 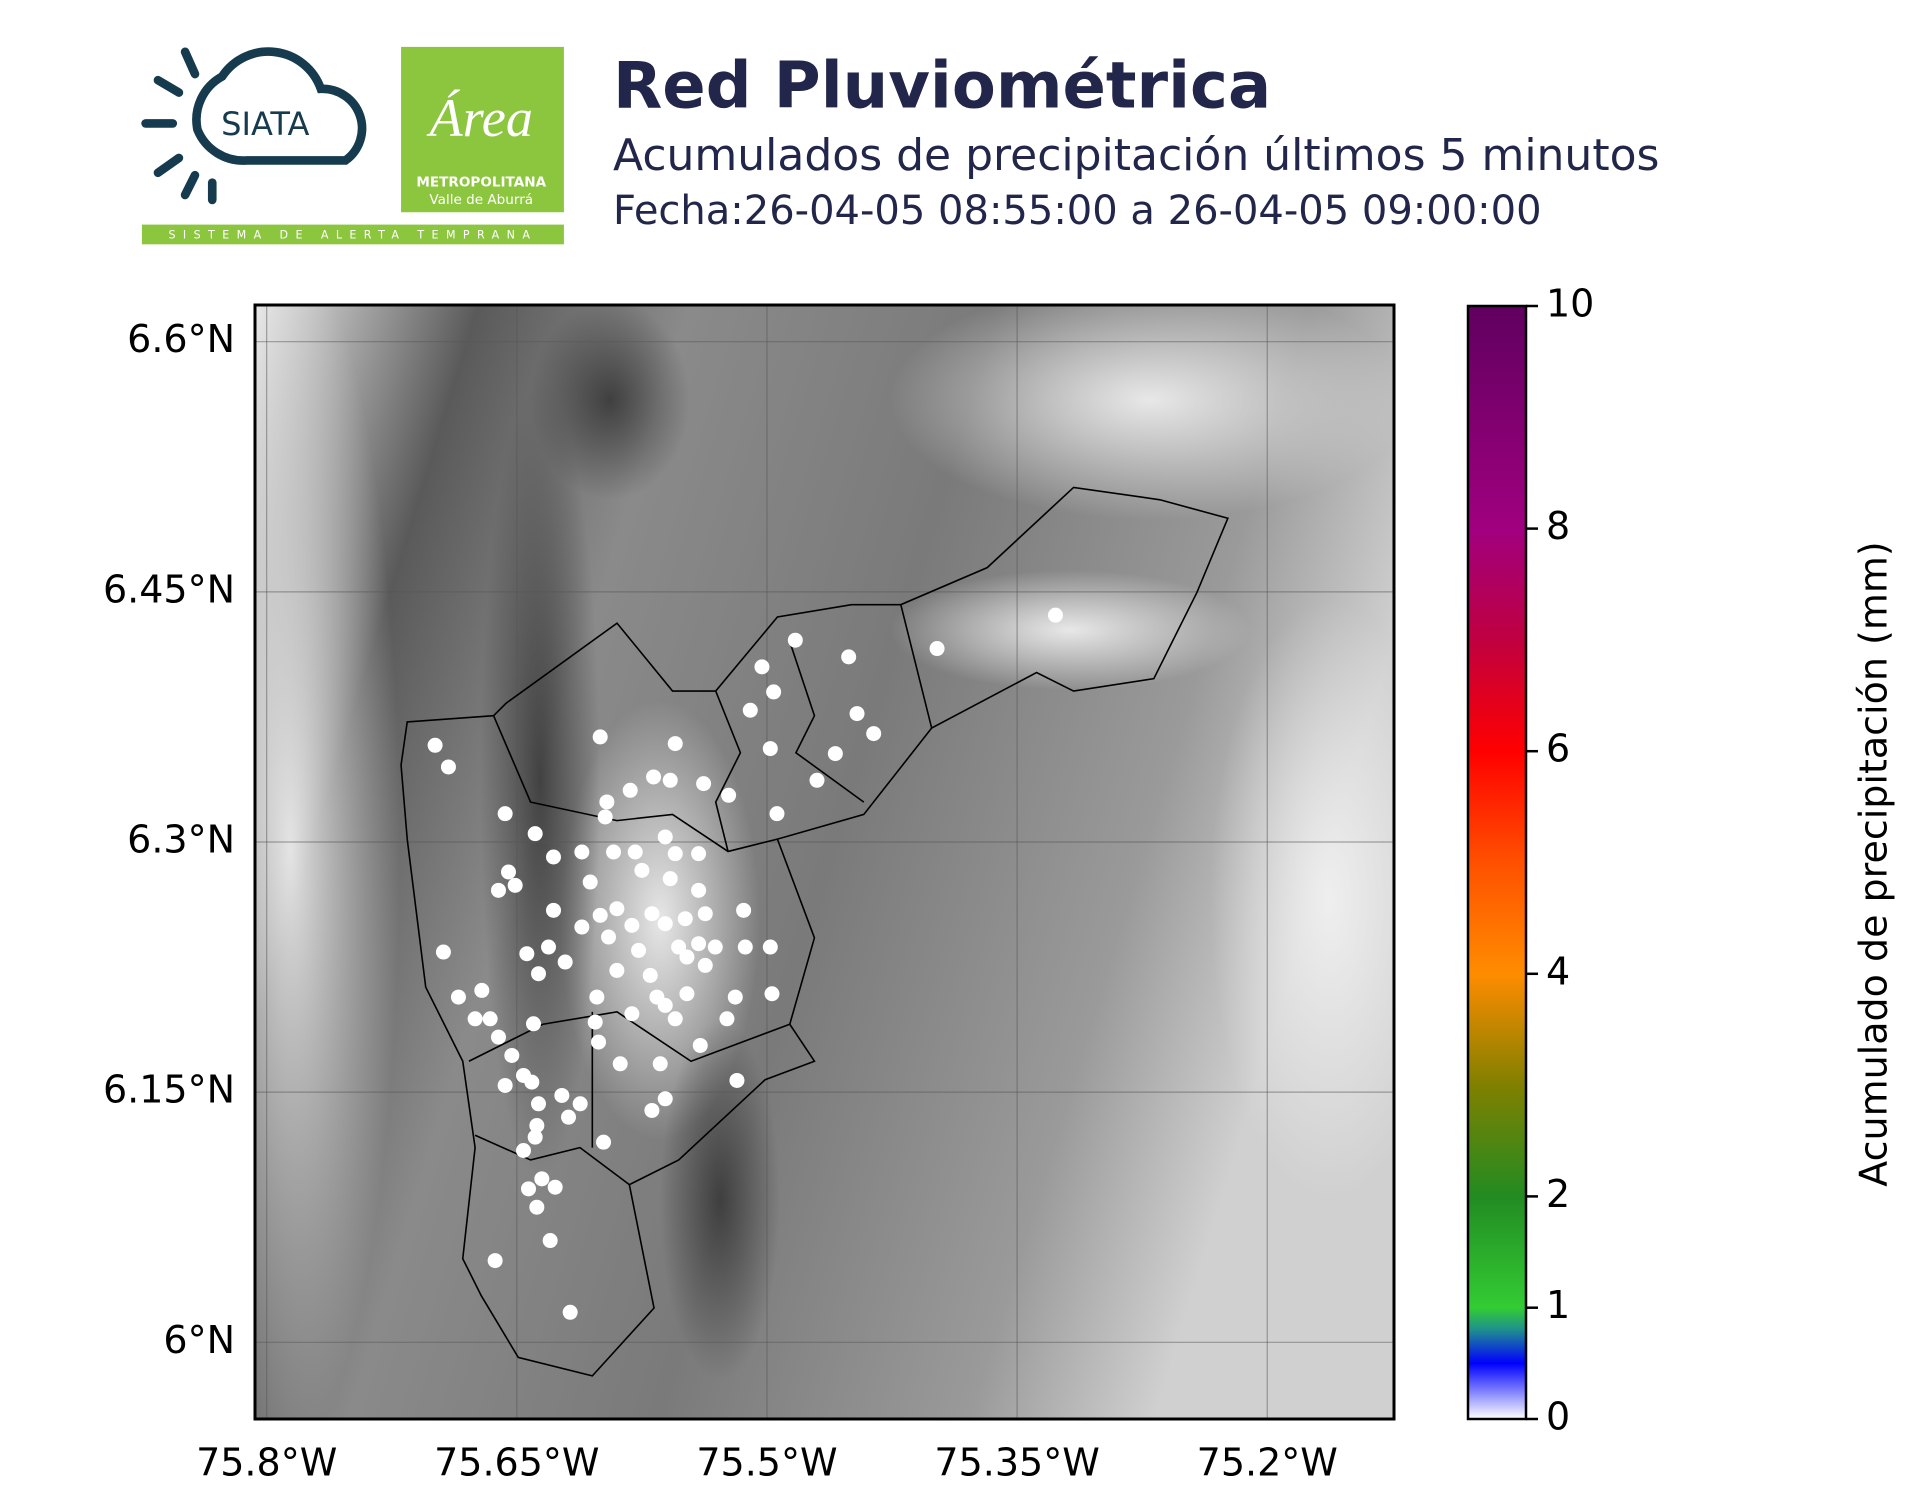 What do you see at coordinates (1558, 1305) in the screenshot?
I see `colorbar-tick-label: 1` at bounding box center [1558, 1305].